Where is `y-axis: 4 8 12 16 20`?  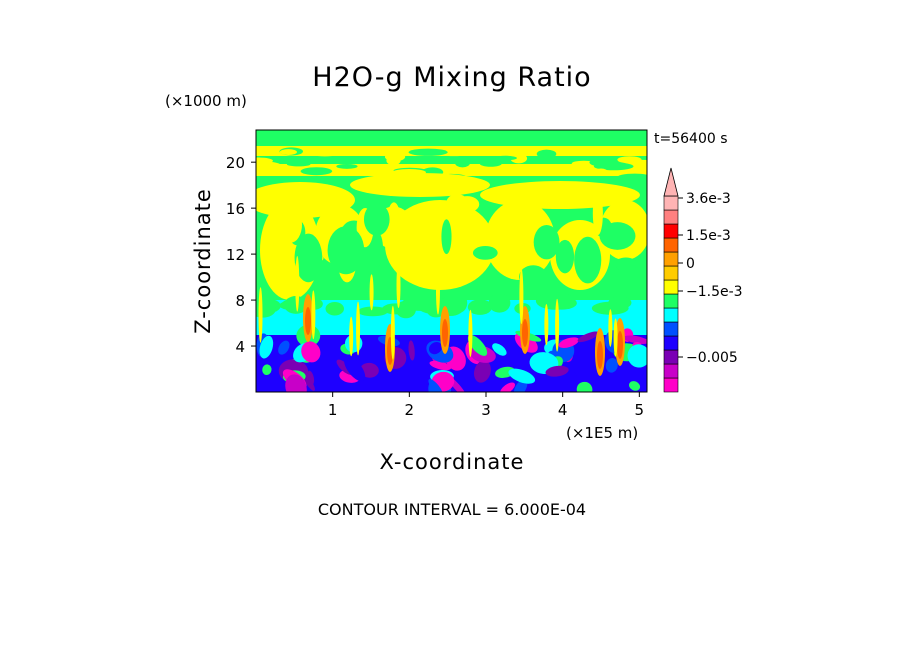 y-axis: 4 8 12 16 20 is located at coordinates (241, 255).